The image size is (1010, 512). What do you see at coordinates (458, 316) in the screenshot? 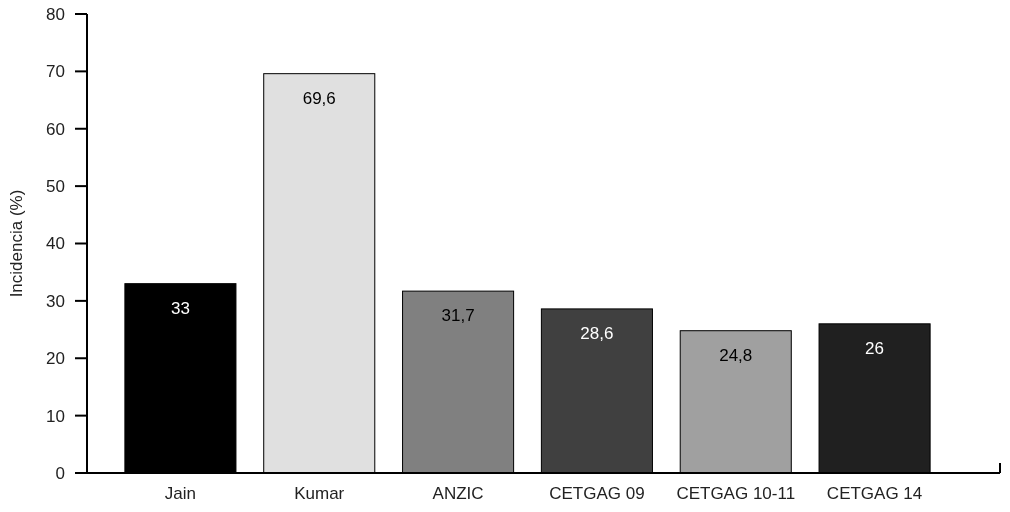
I see `data-label: 31,7` at bounding box center [458, 316].